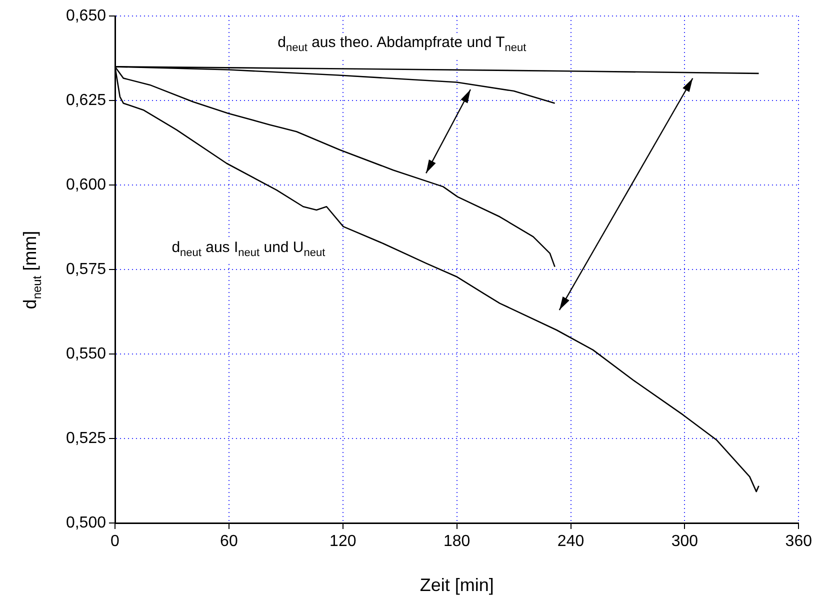  I want to click on x-tick-label: 300, so click(684, 541).